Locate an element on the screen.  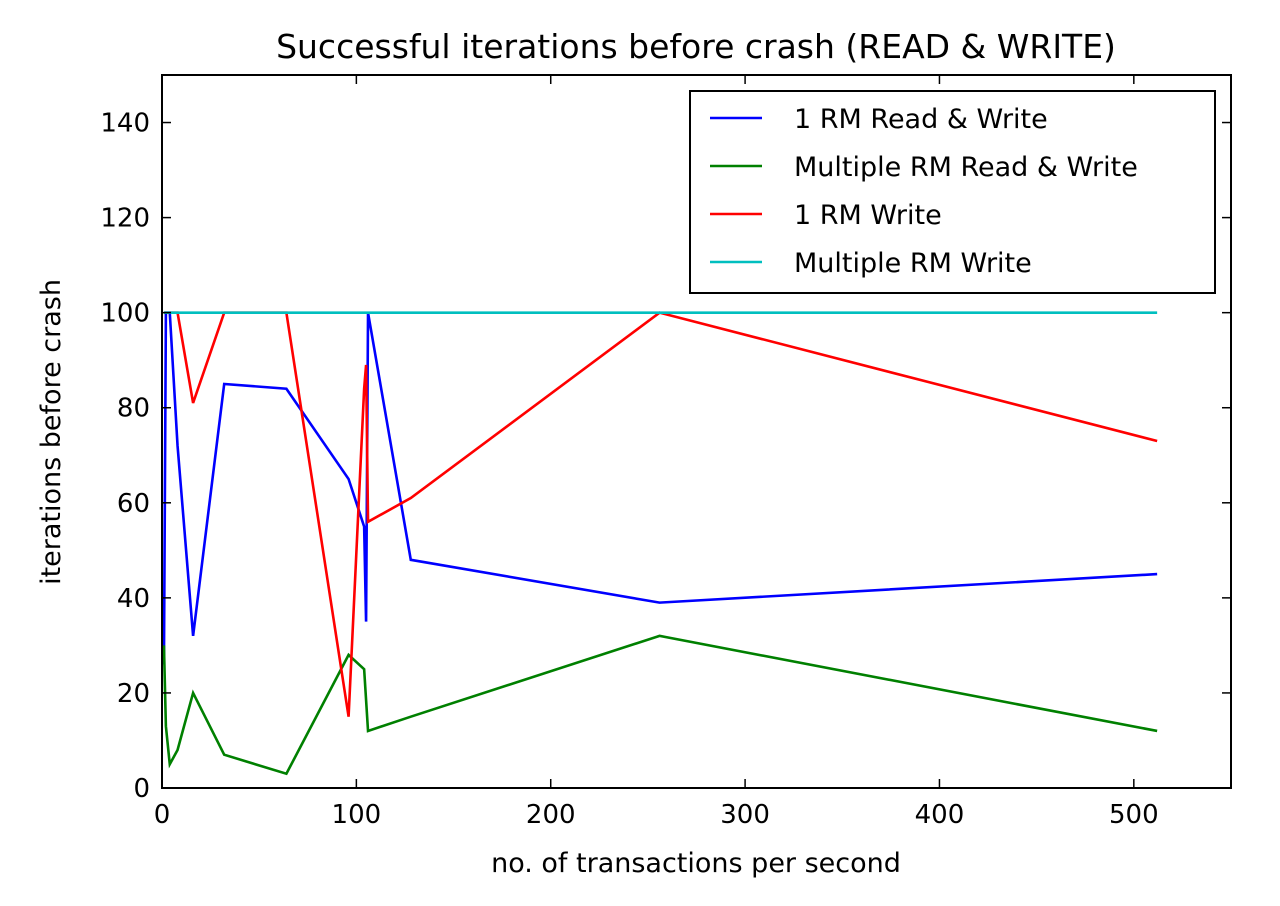
y-tick-label: 100 is located at coordinates (125, 314).